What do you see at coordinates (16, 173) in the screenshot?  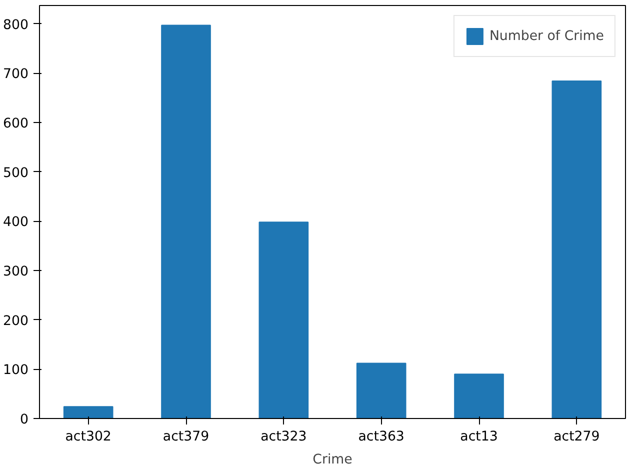 I see `y-tick-label: 500` at bounding box center [16, 173].